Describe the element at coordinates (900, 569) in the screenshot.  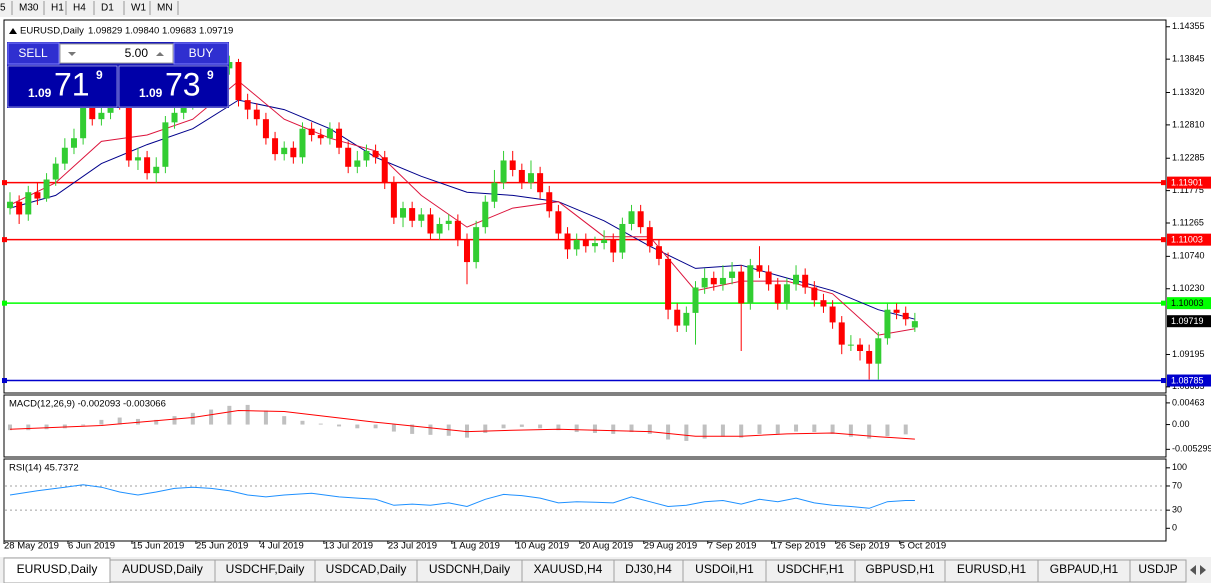
I see `tab-label: GBPUSD,H1` at that location.